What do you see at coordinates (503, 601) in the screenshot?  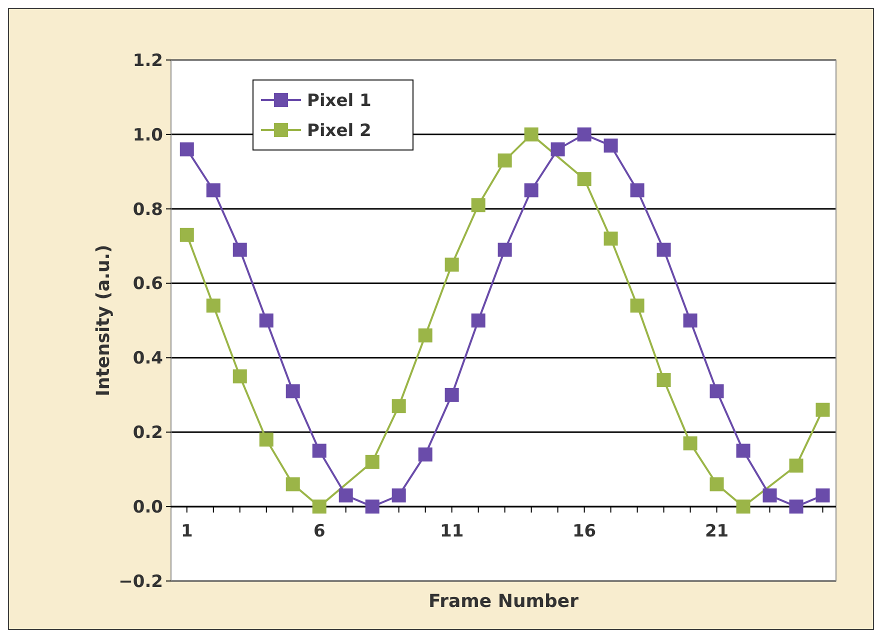 I see `x-axis-title: Frame Number` at bounding box center [503, 601].